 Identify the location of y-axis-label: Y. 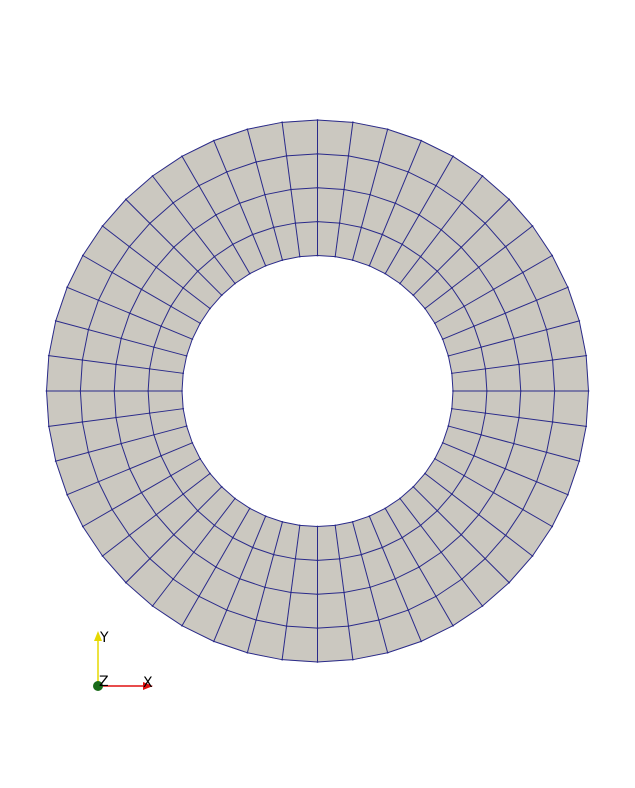
(104, 638).